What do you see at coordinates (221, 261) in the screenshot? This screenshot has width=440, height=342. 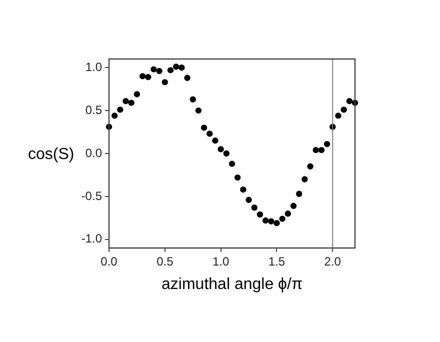 I see `x-tick-label: 1.0` at bounding box center [221, 261].